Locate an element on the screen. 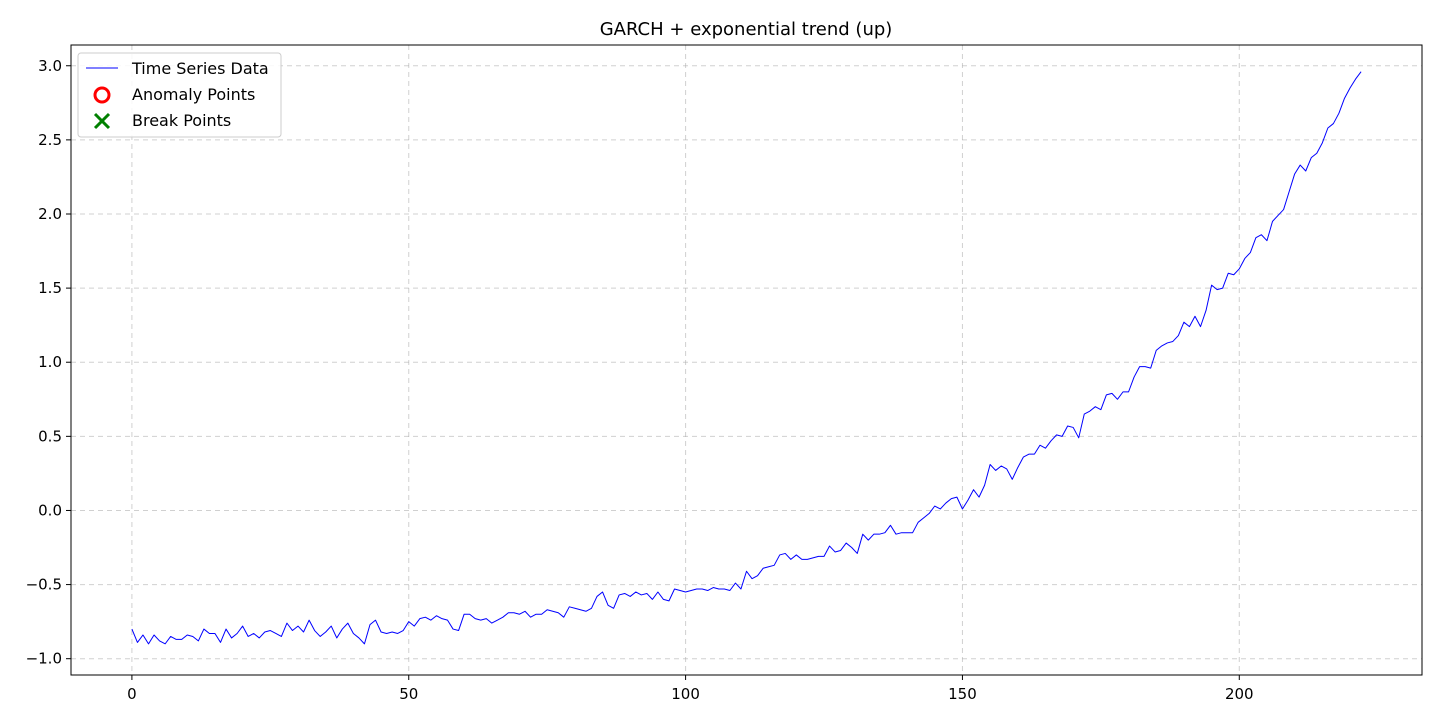 This screenshot has height=720, width=1440. y-tick-label: 3.0 is located at coordinates (50, 66).